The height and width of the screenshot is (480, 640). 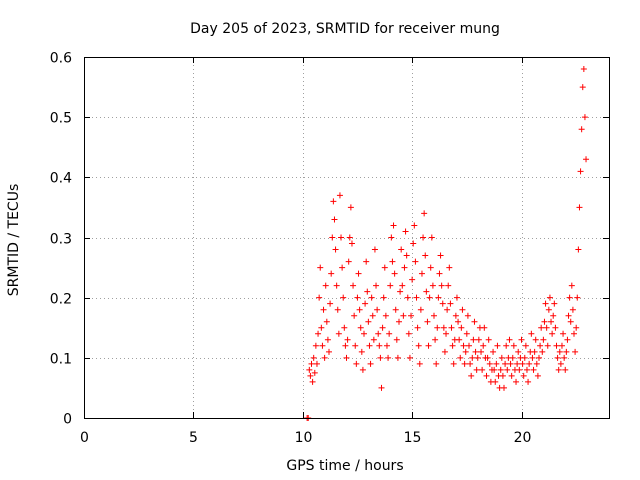 What do you see at coordinates (61, 59) in the screenshot?
I see `y-tick-label: 0.6` at bounding box center [61, 59].